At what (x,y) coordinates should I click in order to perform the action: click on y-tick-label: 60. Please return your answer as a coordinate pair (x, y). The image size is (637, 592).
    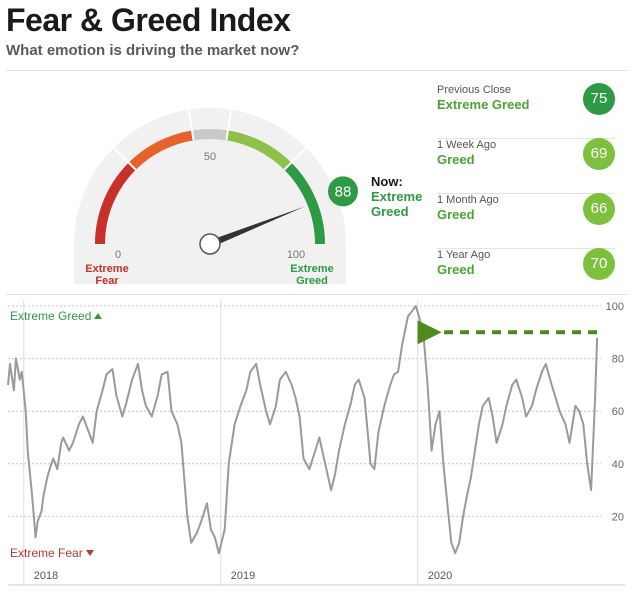
    Looking at the image, I should click on (618, 412).